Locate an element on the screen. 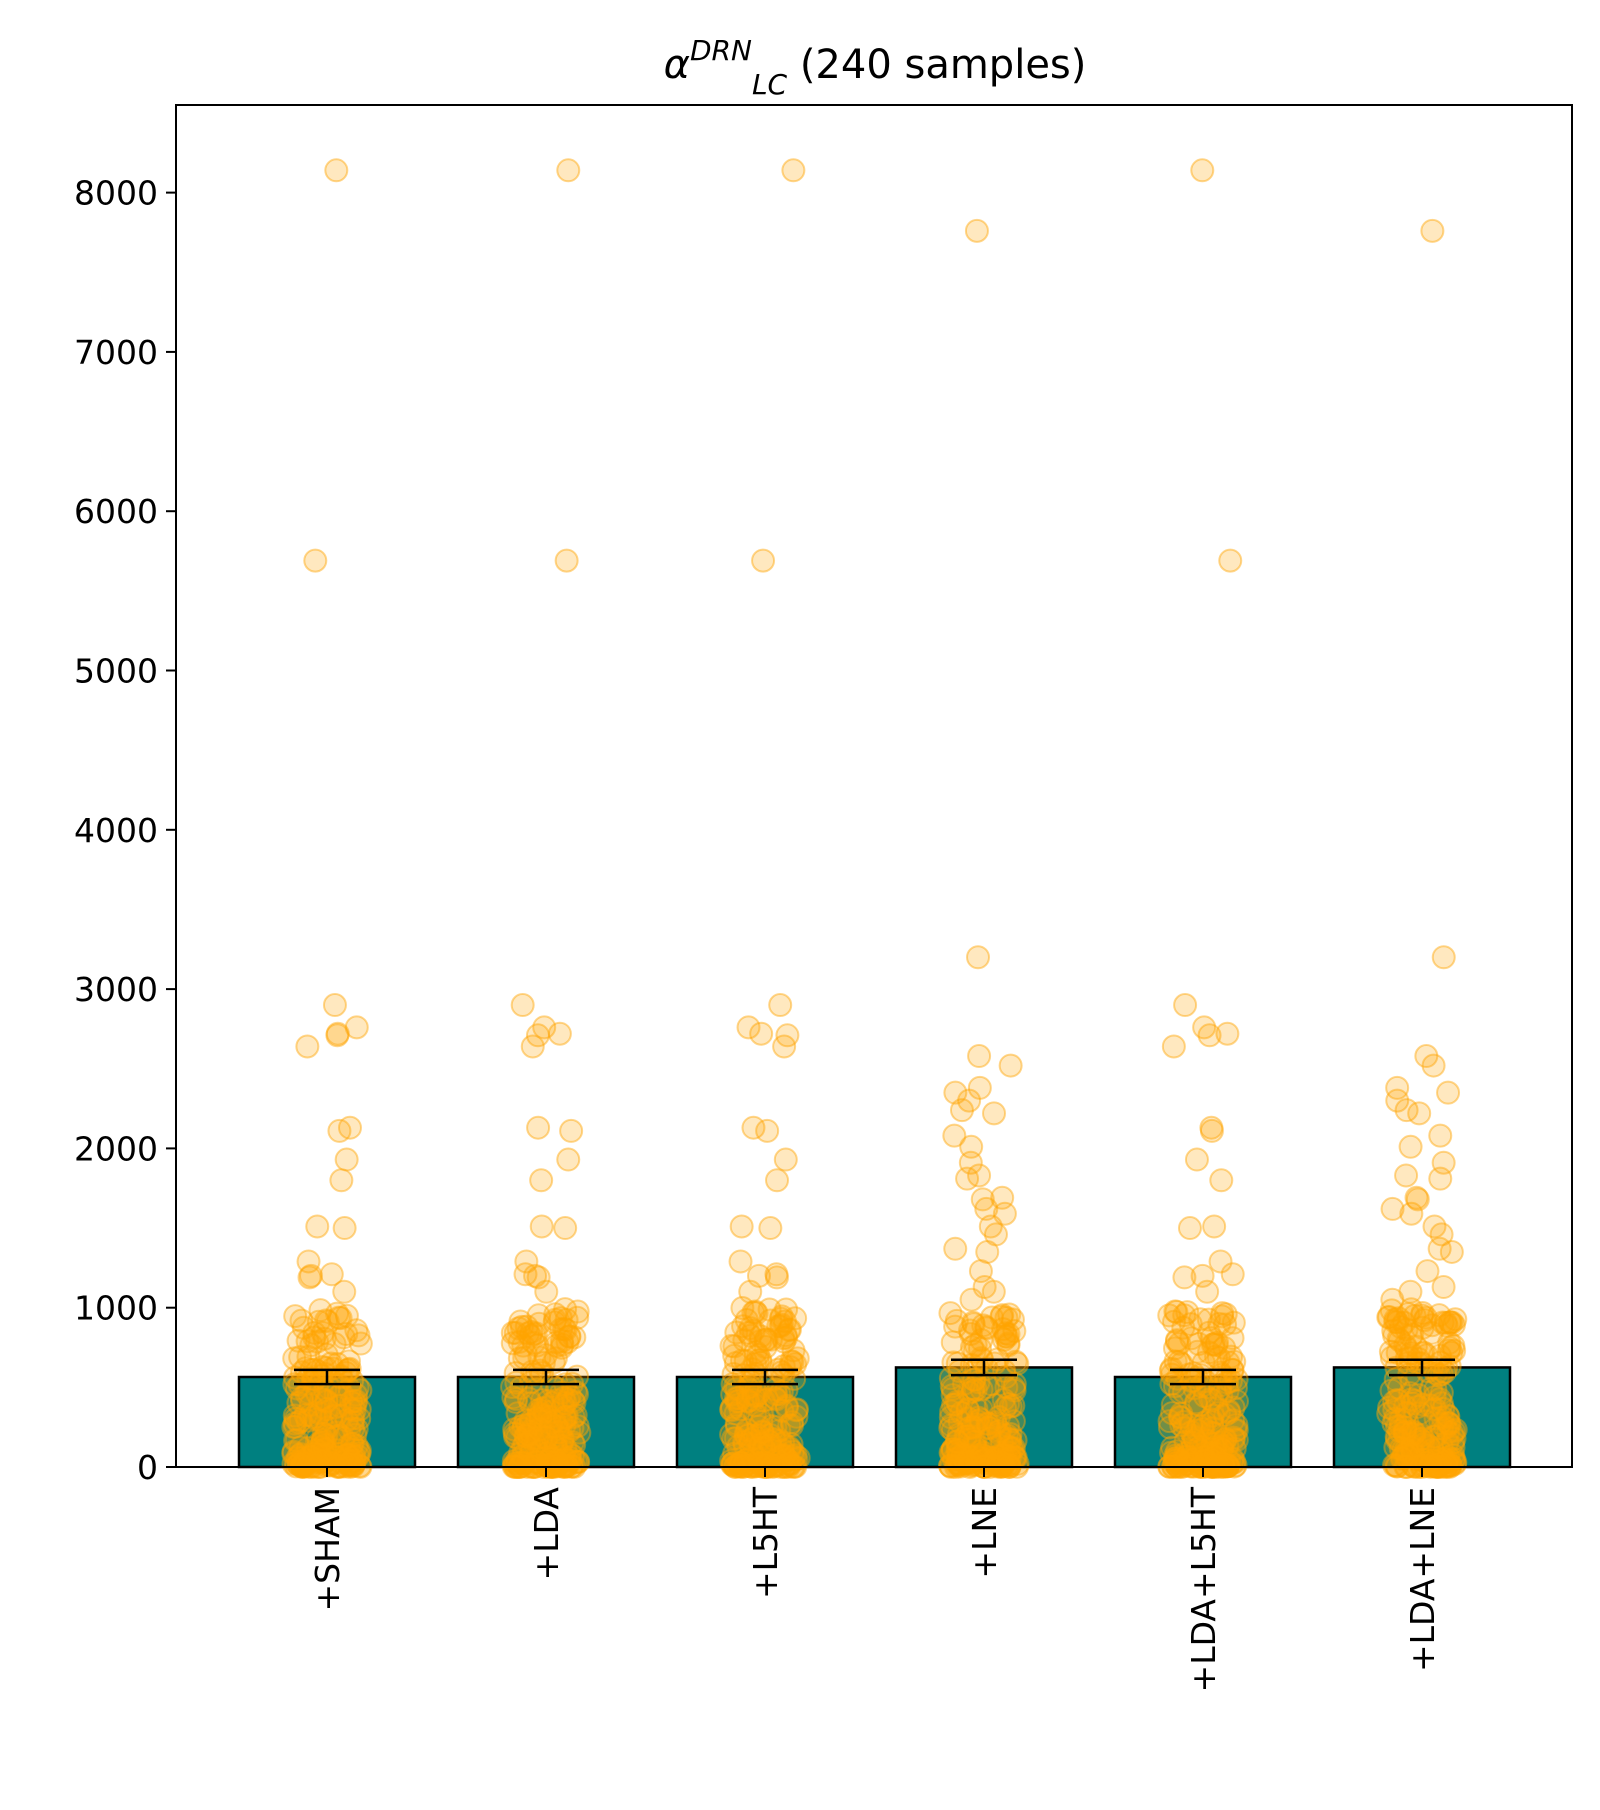 This screenshot has width=1600, height=1810. error-bars is located at coordinates (874, 1372).